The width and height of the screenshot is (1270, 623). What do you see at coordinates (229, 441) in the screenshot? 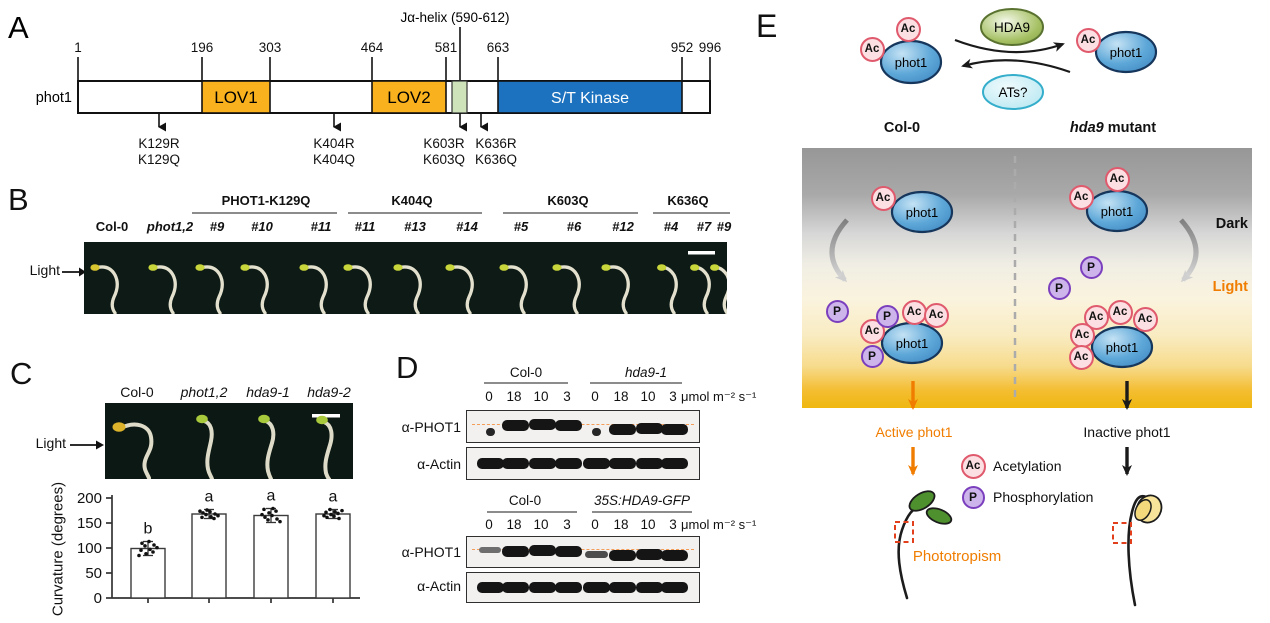
I see `panel-c-seedling-photo` at bounding box center [229, 441].